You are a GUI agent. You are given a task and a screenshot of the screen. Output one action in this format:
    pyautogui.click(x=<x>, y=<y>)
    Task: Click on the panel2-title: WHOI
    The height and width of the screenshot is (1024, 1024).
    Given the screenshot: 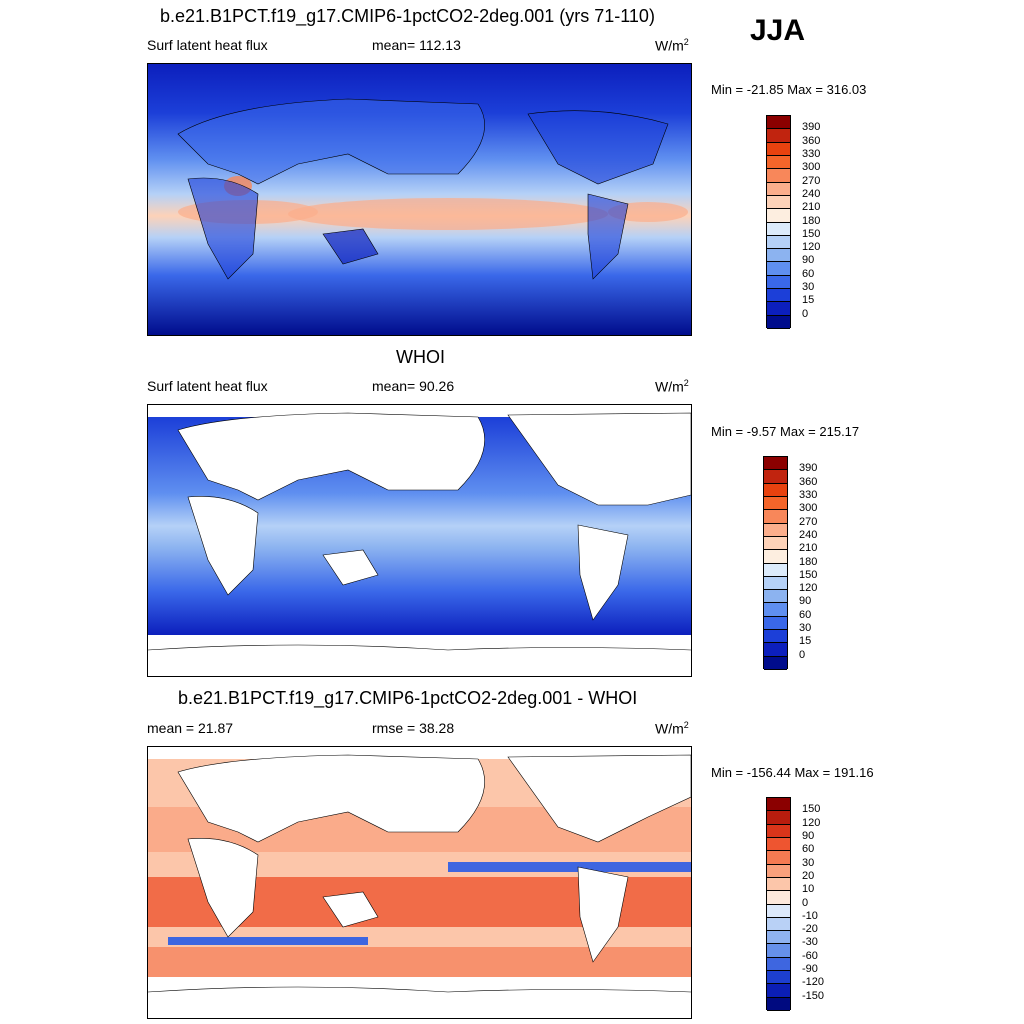 What is the action you would take?
    pyautogui.click(x=420, y=357)
    